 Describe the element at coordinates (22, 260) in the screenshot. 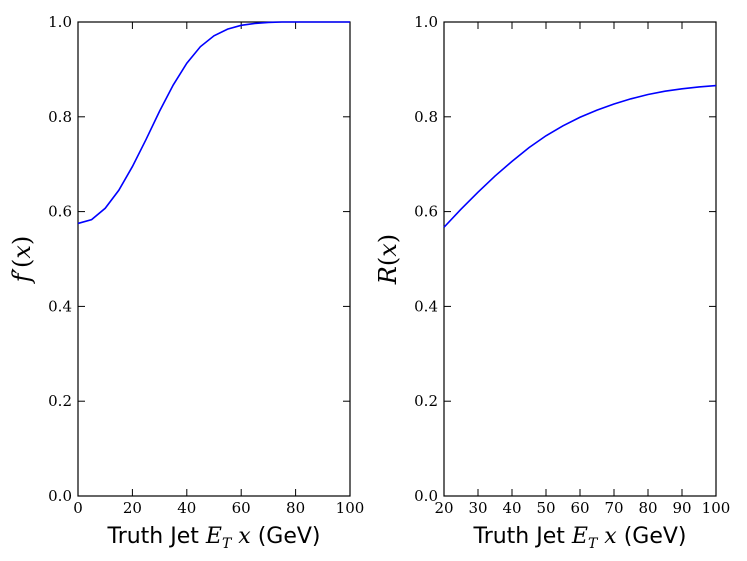

I see `y-axis-label: f′(x)` at that location.